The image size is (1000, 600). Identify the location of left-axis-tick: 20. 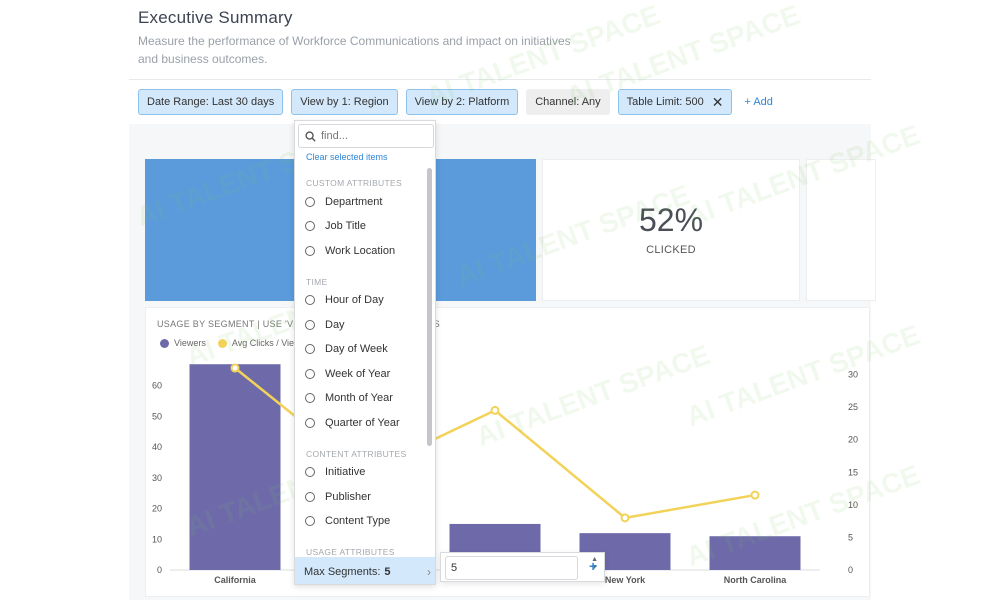
(157, 509).